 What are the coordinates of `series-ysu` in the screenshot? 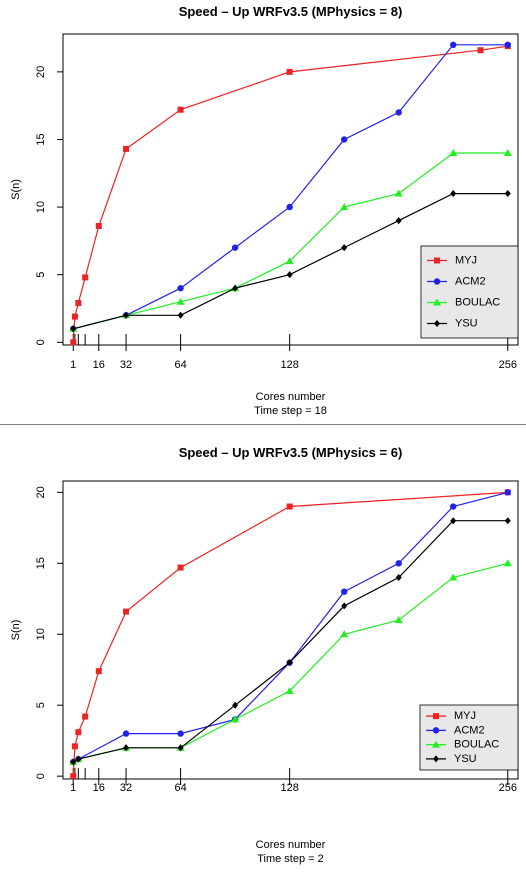 It's located at (290, 261).